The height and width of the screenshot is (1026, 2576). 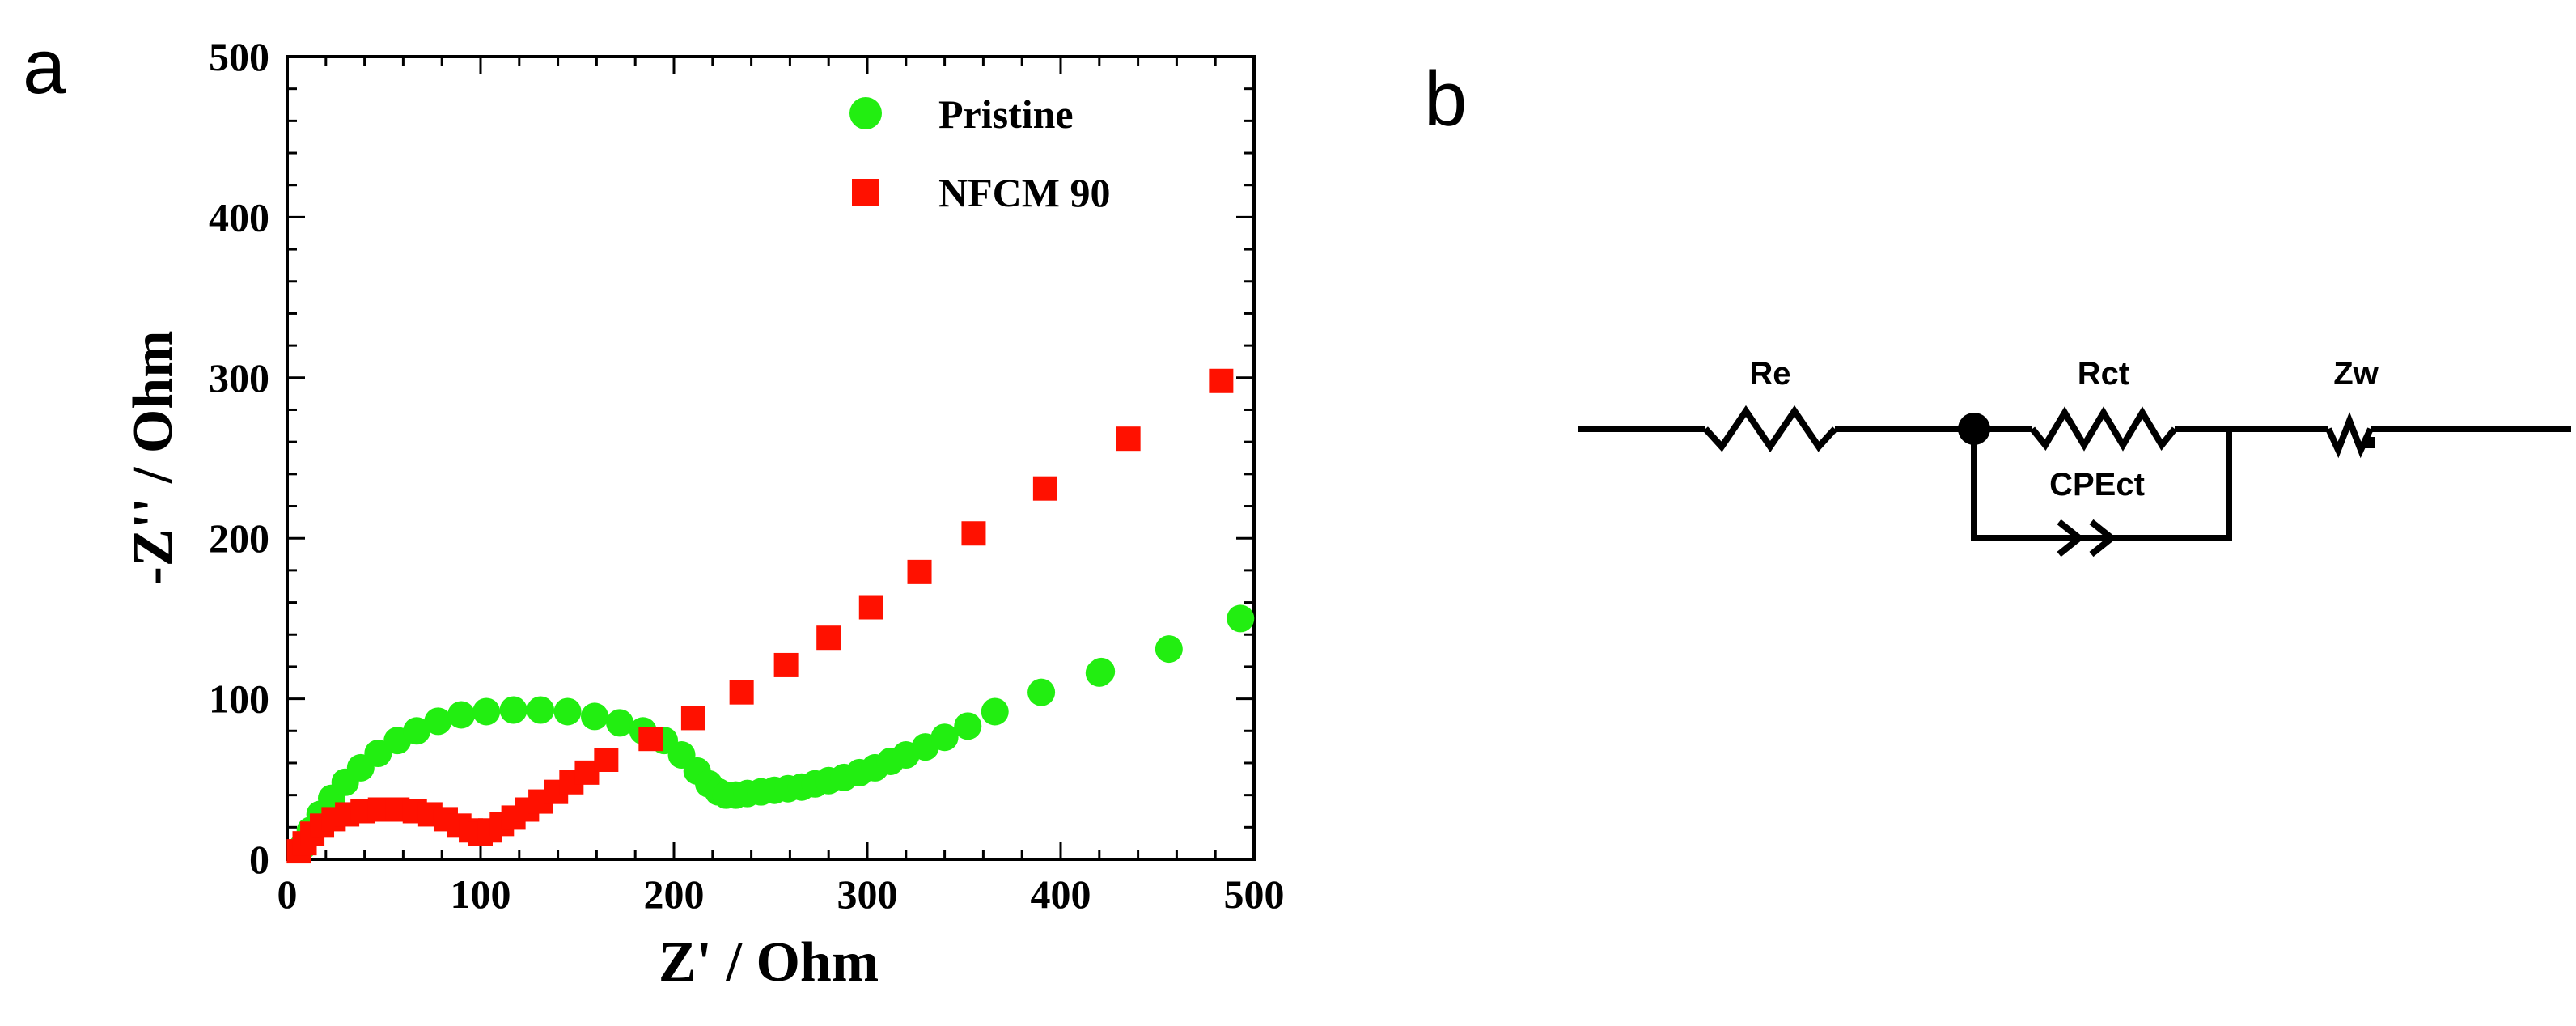 I want to click on x-tick-label: 100, so click(x=481, y=894).